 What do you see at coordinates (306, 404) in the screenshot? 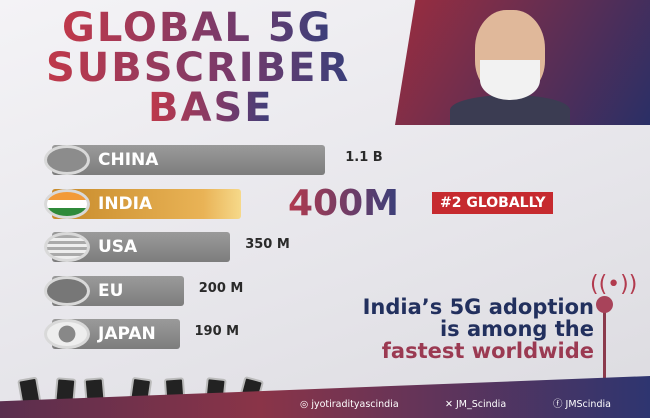
I see `instagram-icon: ◎` at bounding box center [306, 404].